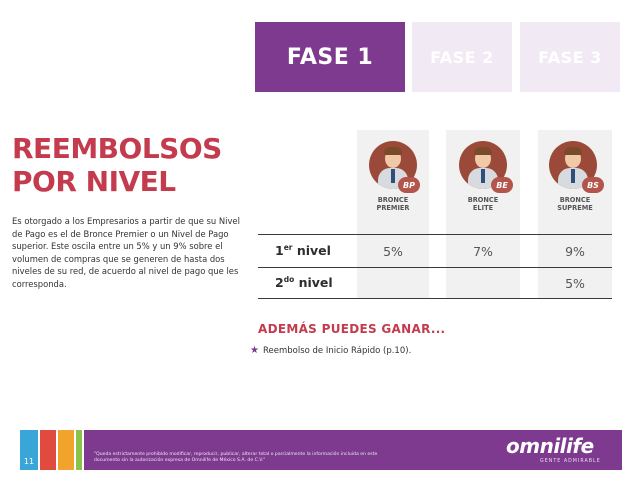 This screenshot has width=638, height=493. Describe the element at coordinates (502, 185) in the screenshot. I see `badge-be: BE` at that location.